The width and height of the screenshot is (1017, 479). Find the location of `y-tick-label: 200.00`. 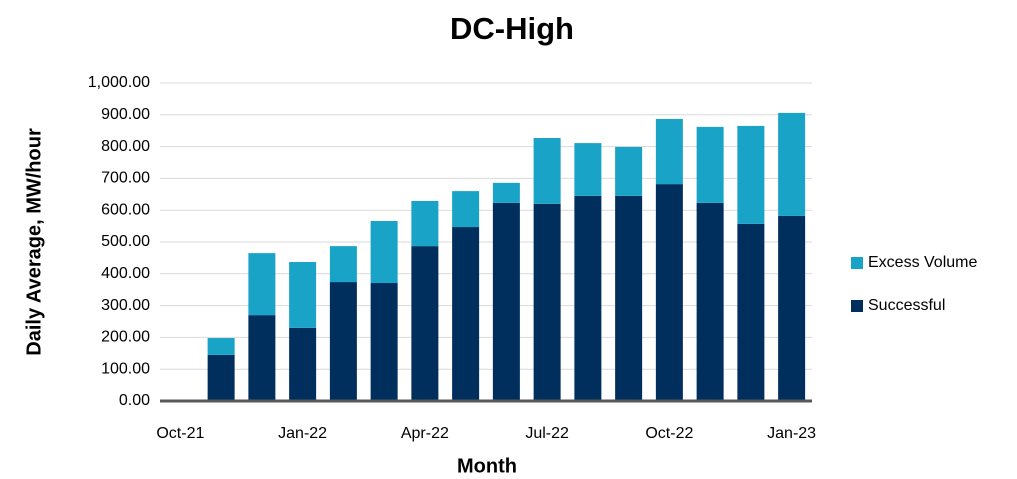

y-tick-label: 200.00 is located at coordinates (125, 337).